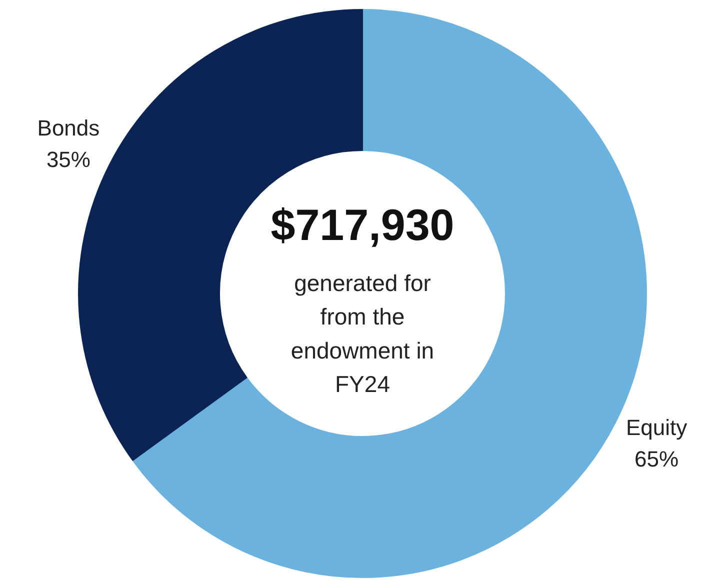 This screenshot has width=718, height=583. What do you see at coordinates (657, 427) in the screenshot?
I see `slice-label: Equity` at bounding box center [657, 427].